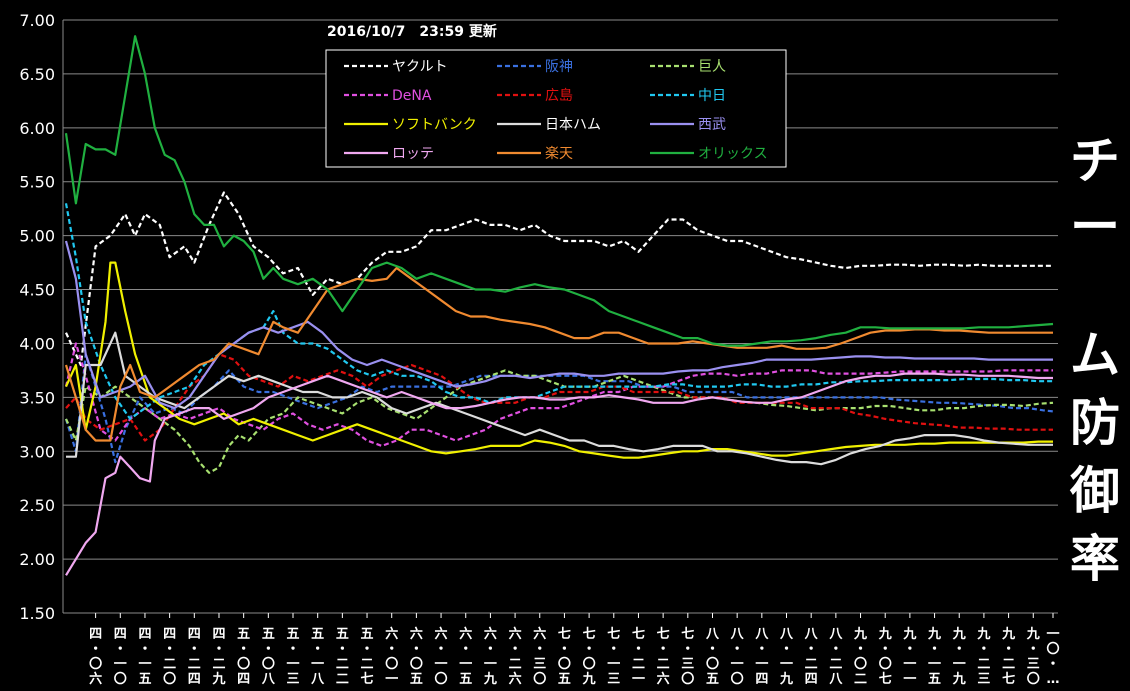  Describe the element at coordinates (515, 656) in the screenshot. I see `x-tick-label: 六・二六` at that location.